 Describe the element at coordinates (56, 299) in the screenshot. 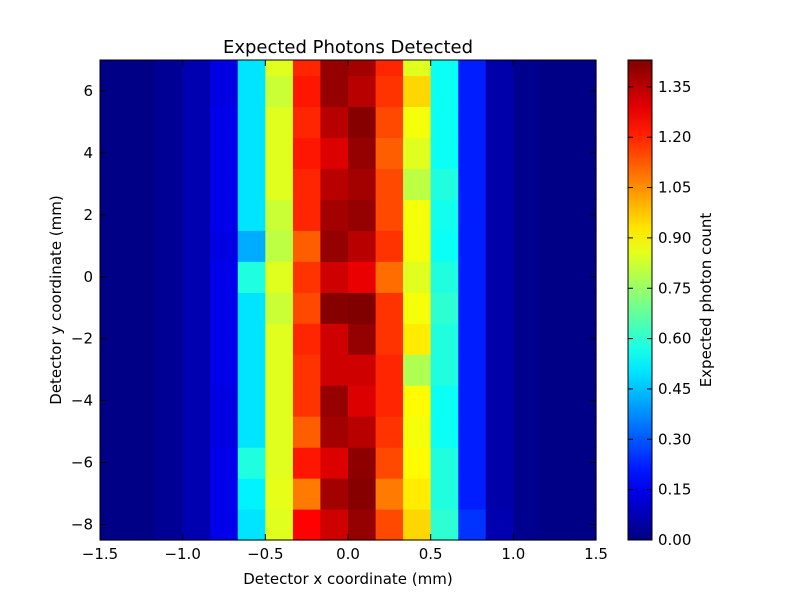

I see `y-axis-label: Detector y coordinate (mm)` at that location.